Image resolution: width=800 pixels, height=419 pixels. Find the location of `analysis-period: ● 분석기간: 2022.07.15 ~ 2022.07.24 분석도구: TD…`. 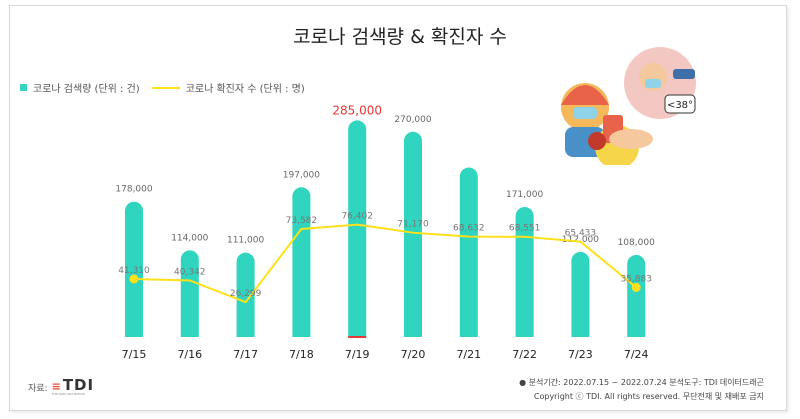

analysis-period: ● 분석기간: 2022.07.15 ~ 2022.07.24 분석도구: TD… is located at coordinates (641, 382).